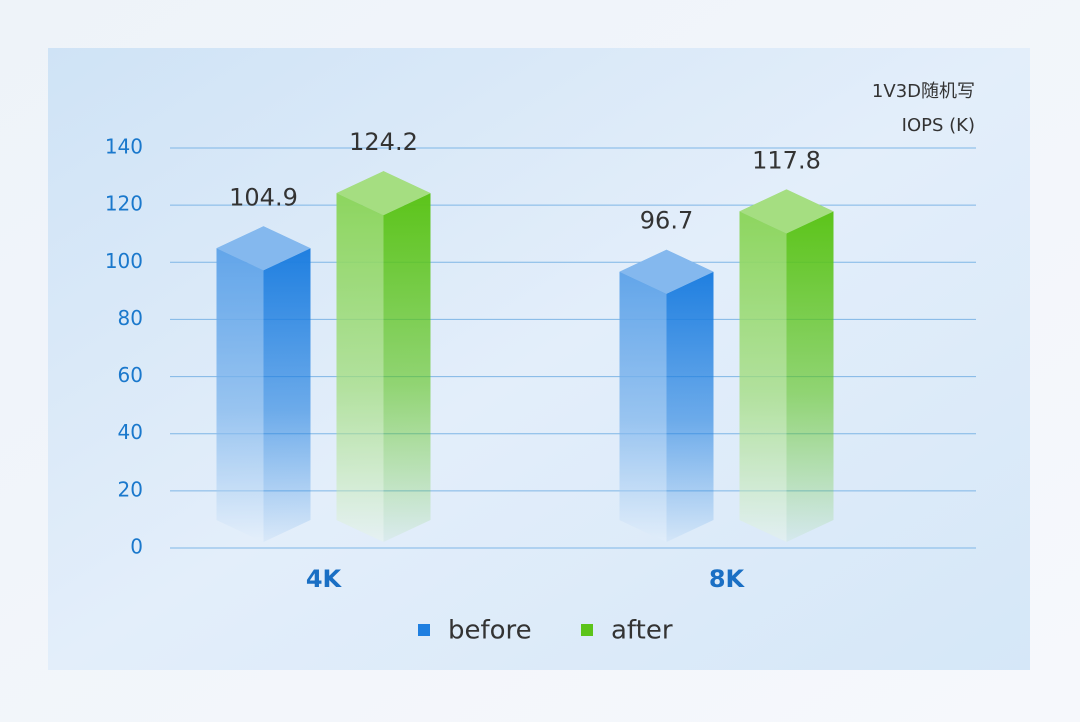 The image size is (1080, 722). What do you see at coordinates (786, 160) in the screenshot?
I see `value-label: 117.8` at bounding box center [786, 160].